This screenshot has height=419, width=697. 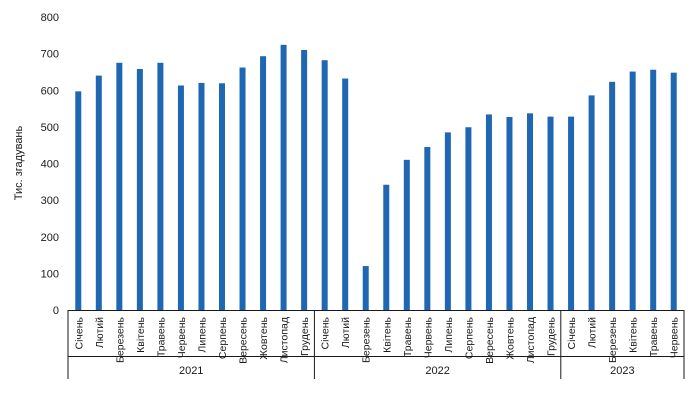 I want to click on group-label: 2022, so click(x=437, y=371).